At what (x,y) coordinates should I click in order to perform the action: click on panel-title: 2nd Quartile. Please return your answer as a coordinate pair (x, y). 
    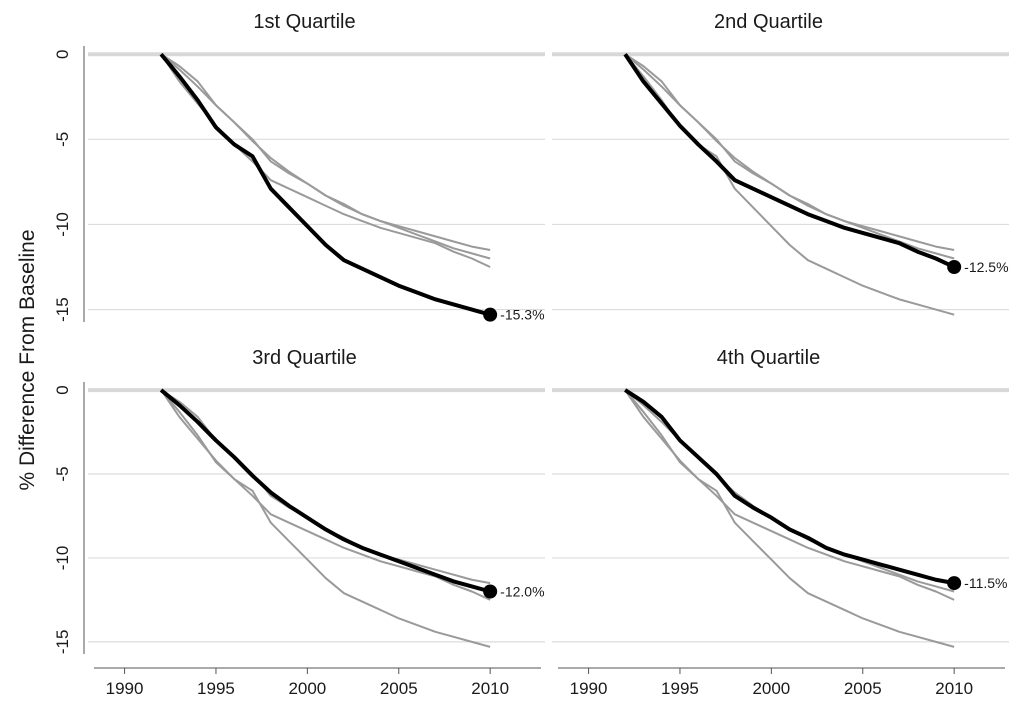
    Looking at the image, I should click on (768, 22).